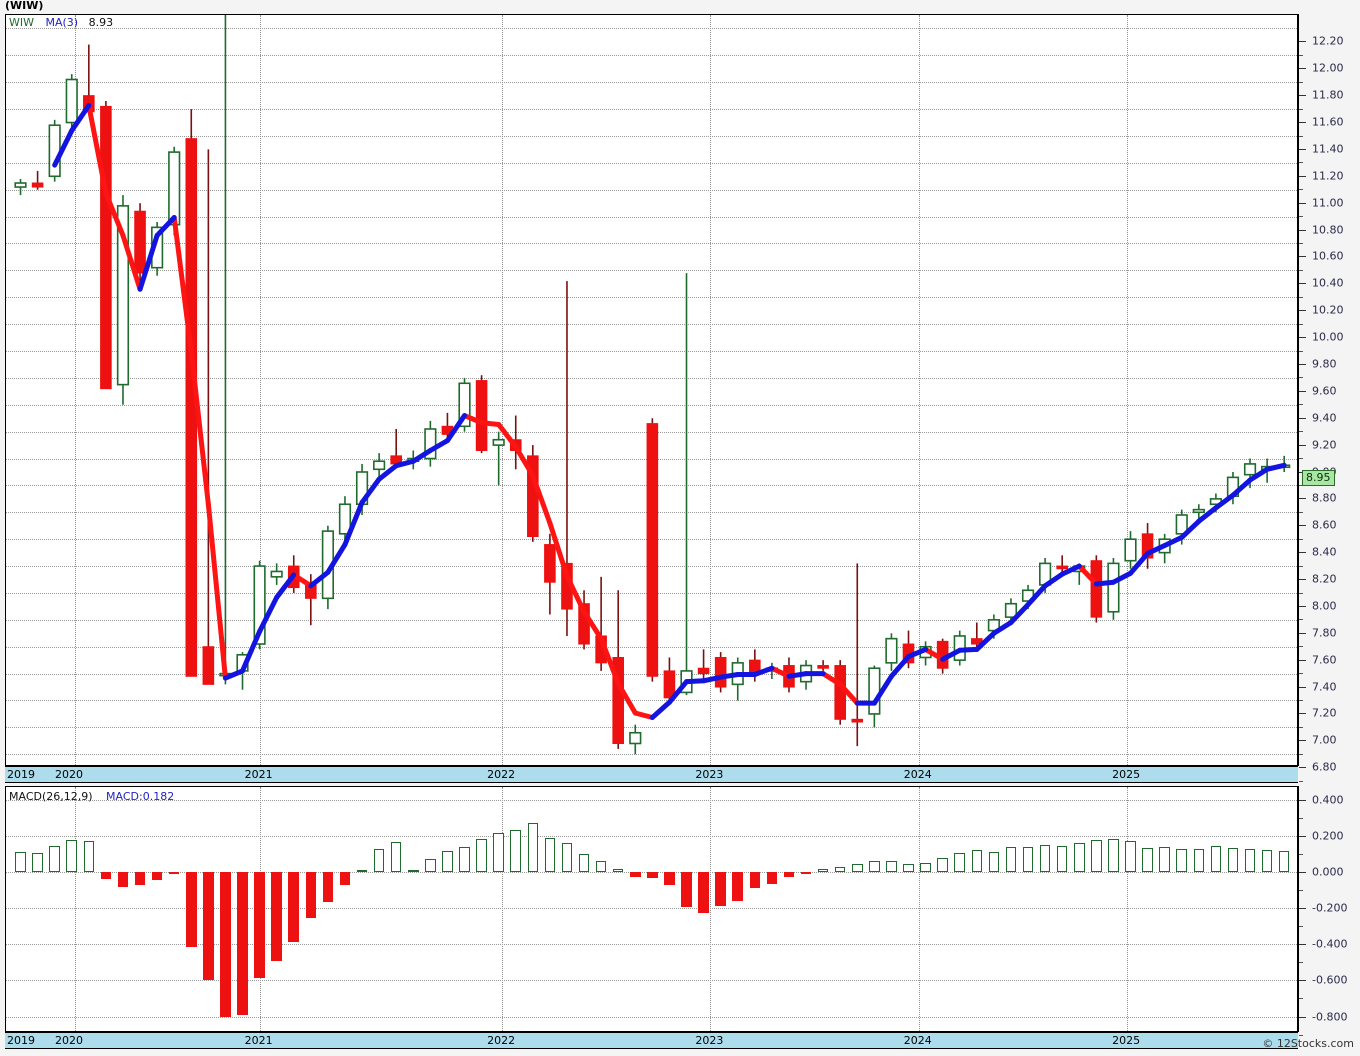 The width and height of the screenshot is (1360, 1056). Describe the element at coordinates (1329, 911) in the screenshot. I see `macd-axis: 0.400 0.200 0.000 -0.200 -0.400 -0.600 -0.800` at that location.